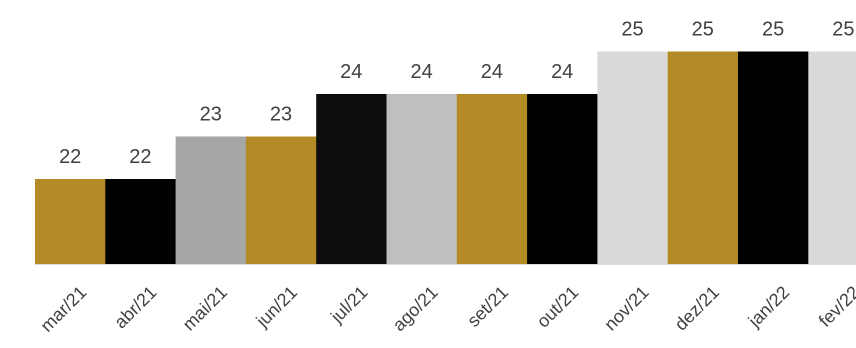 This screenshot has width=856, height=348. Describe the element at coordinates (626, 308) in the screenshot. I see `x-tick-label: nov/21` at that location.